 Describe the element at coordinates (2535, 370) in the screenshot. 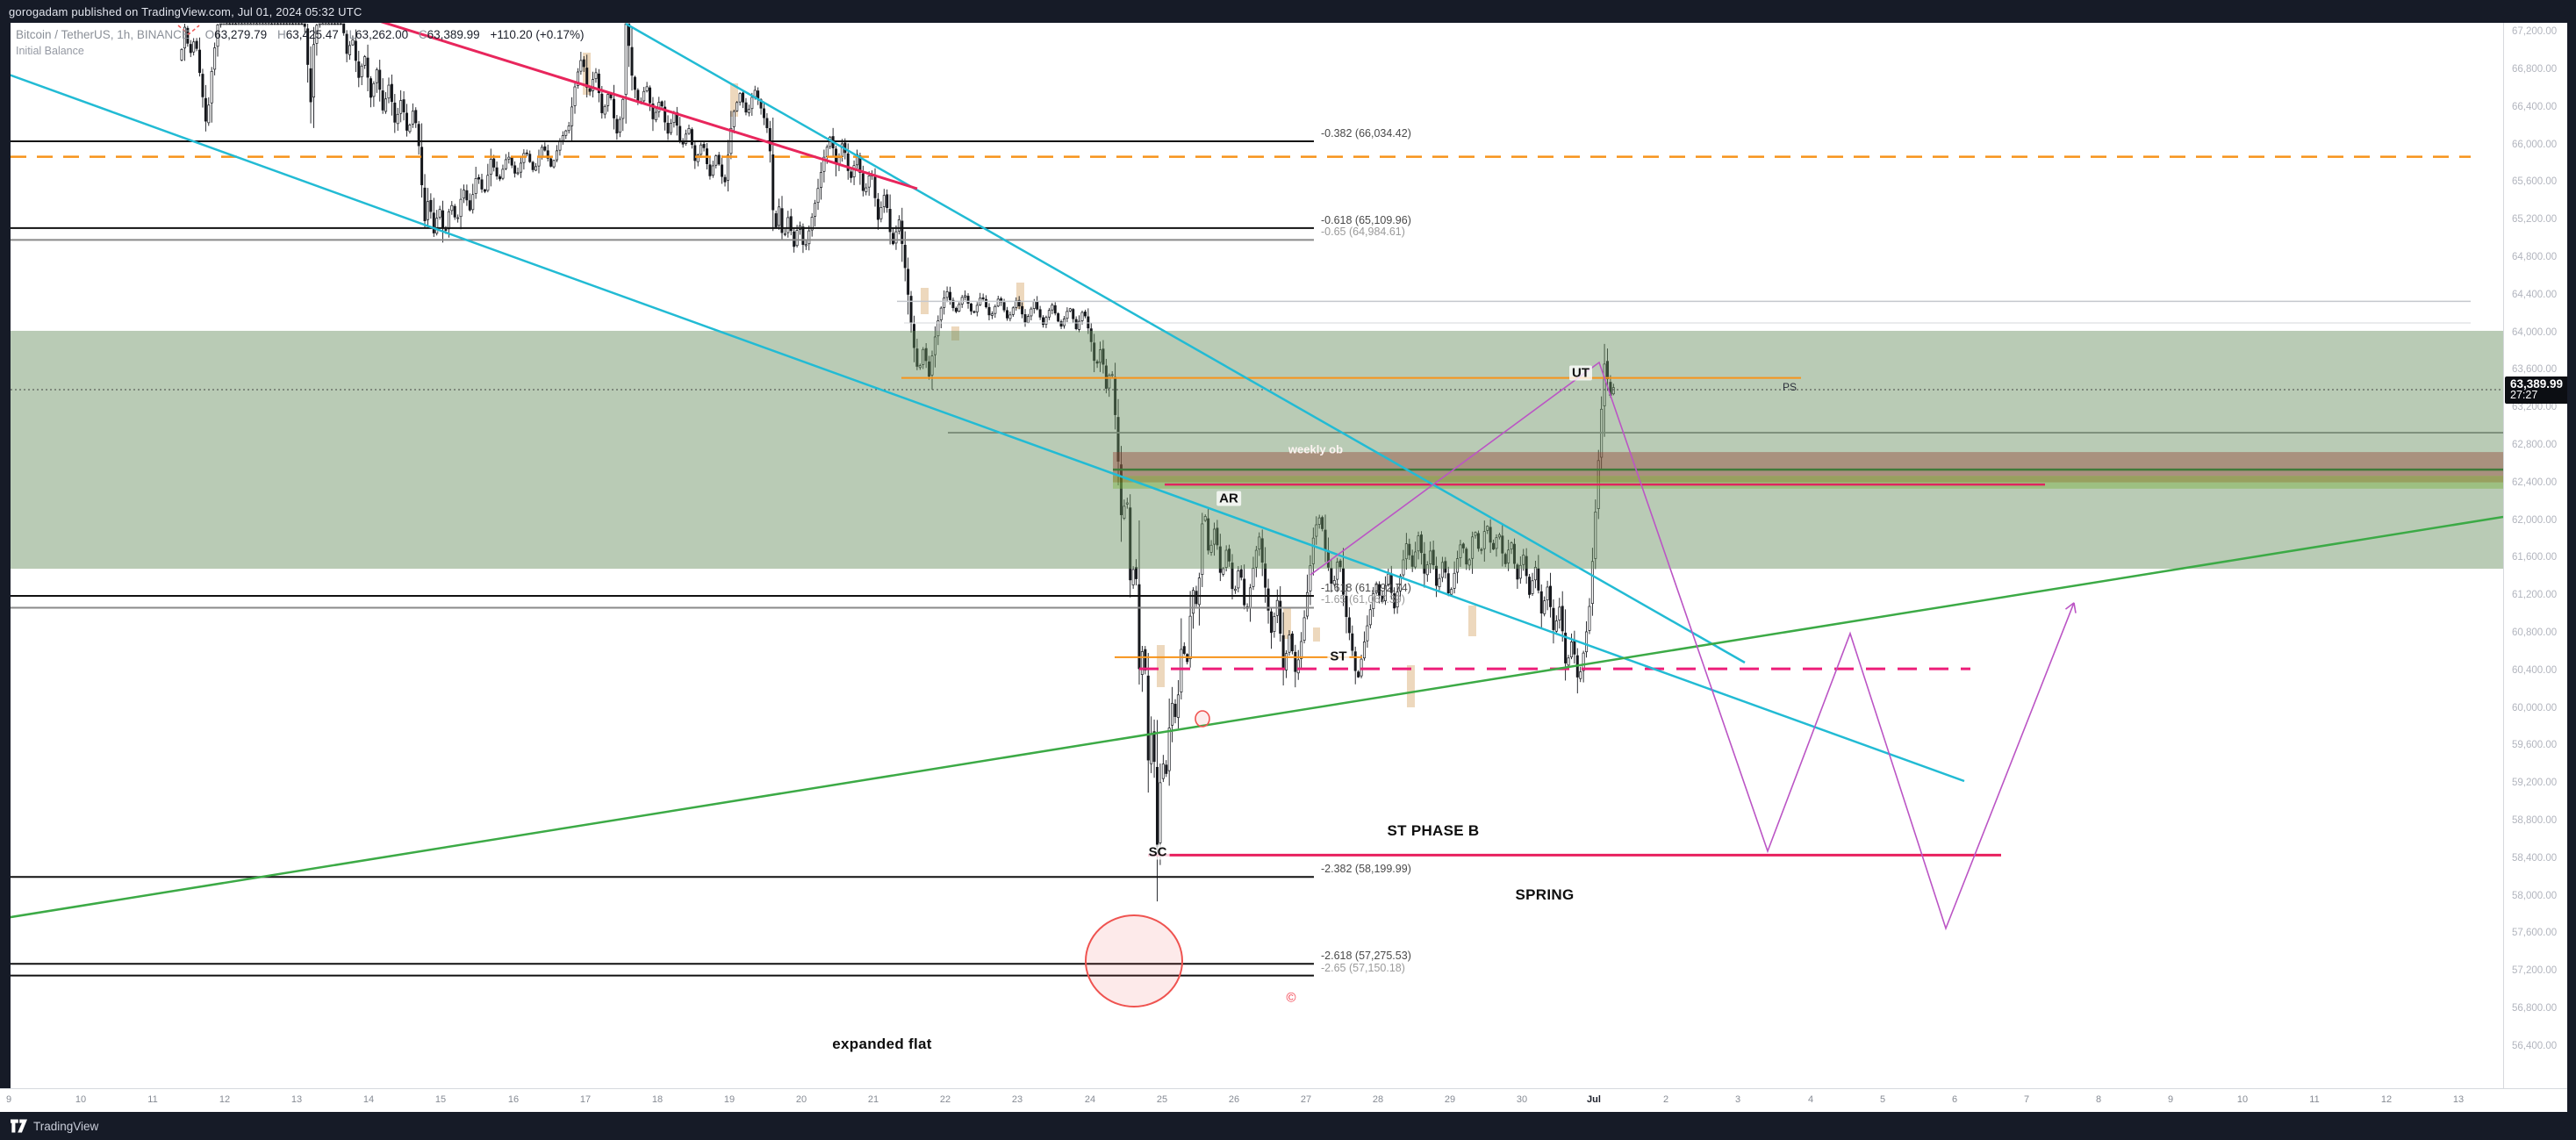

I see `price-axis-label: 63,600.00` at that location.